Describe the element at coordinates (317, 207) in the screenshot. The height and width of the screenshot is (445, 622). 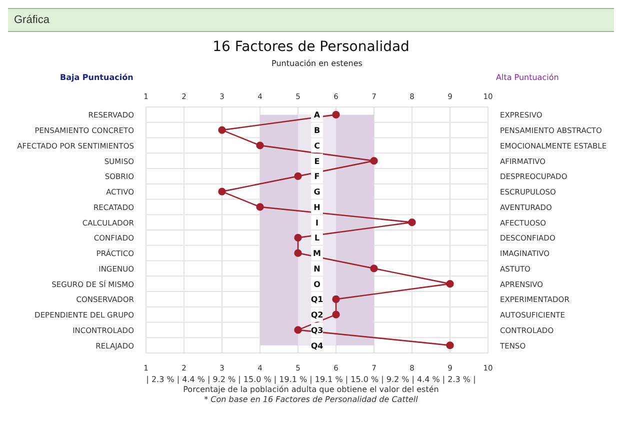
I see `annotation: H` at that location.